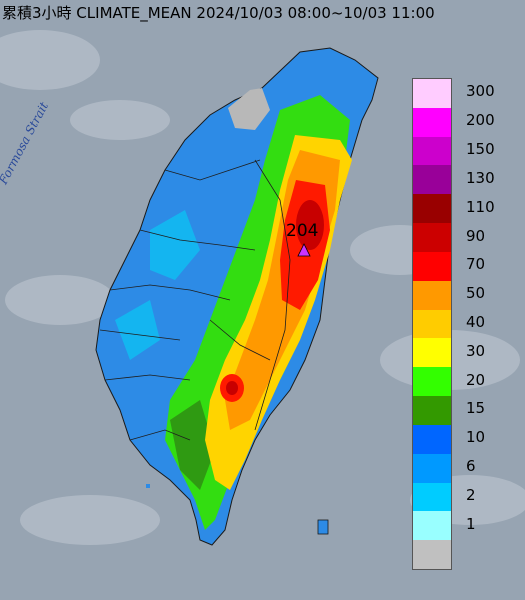 The image size is (525, 600). Describe the element at coordinates (304, 250) in the screenshot. I see `triangle-up-icon` at that location.